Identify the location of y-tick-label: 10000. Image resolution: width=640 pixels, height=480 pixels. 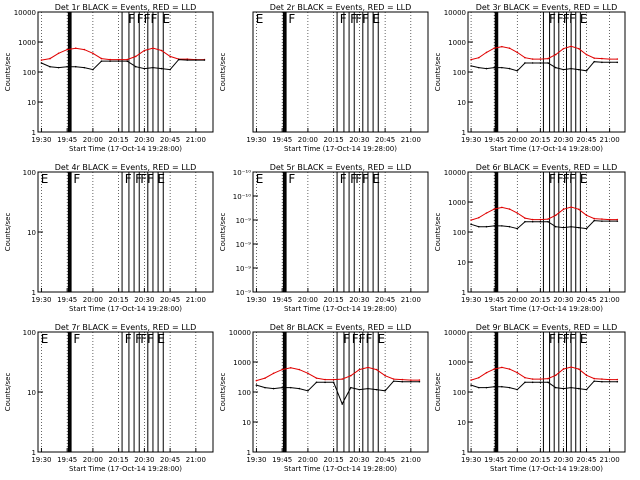
(455, 13).